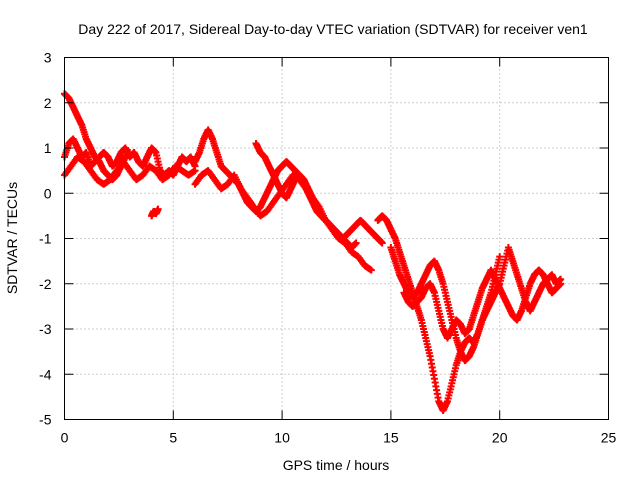  I want to click on x-tick-label: 15, so click(391, 438).